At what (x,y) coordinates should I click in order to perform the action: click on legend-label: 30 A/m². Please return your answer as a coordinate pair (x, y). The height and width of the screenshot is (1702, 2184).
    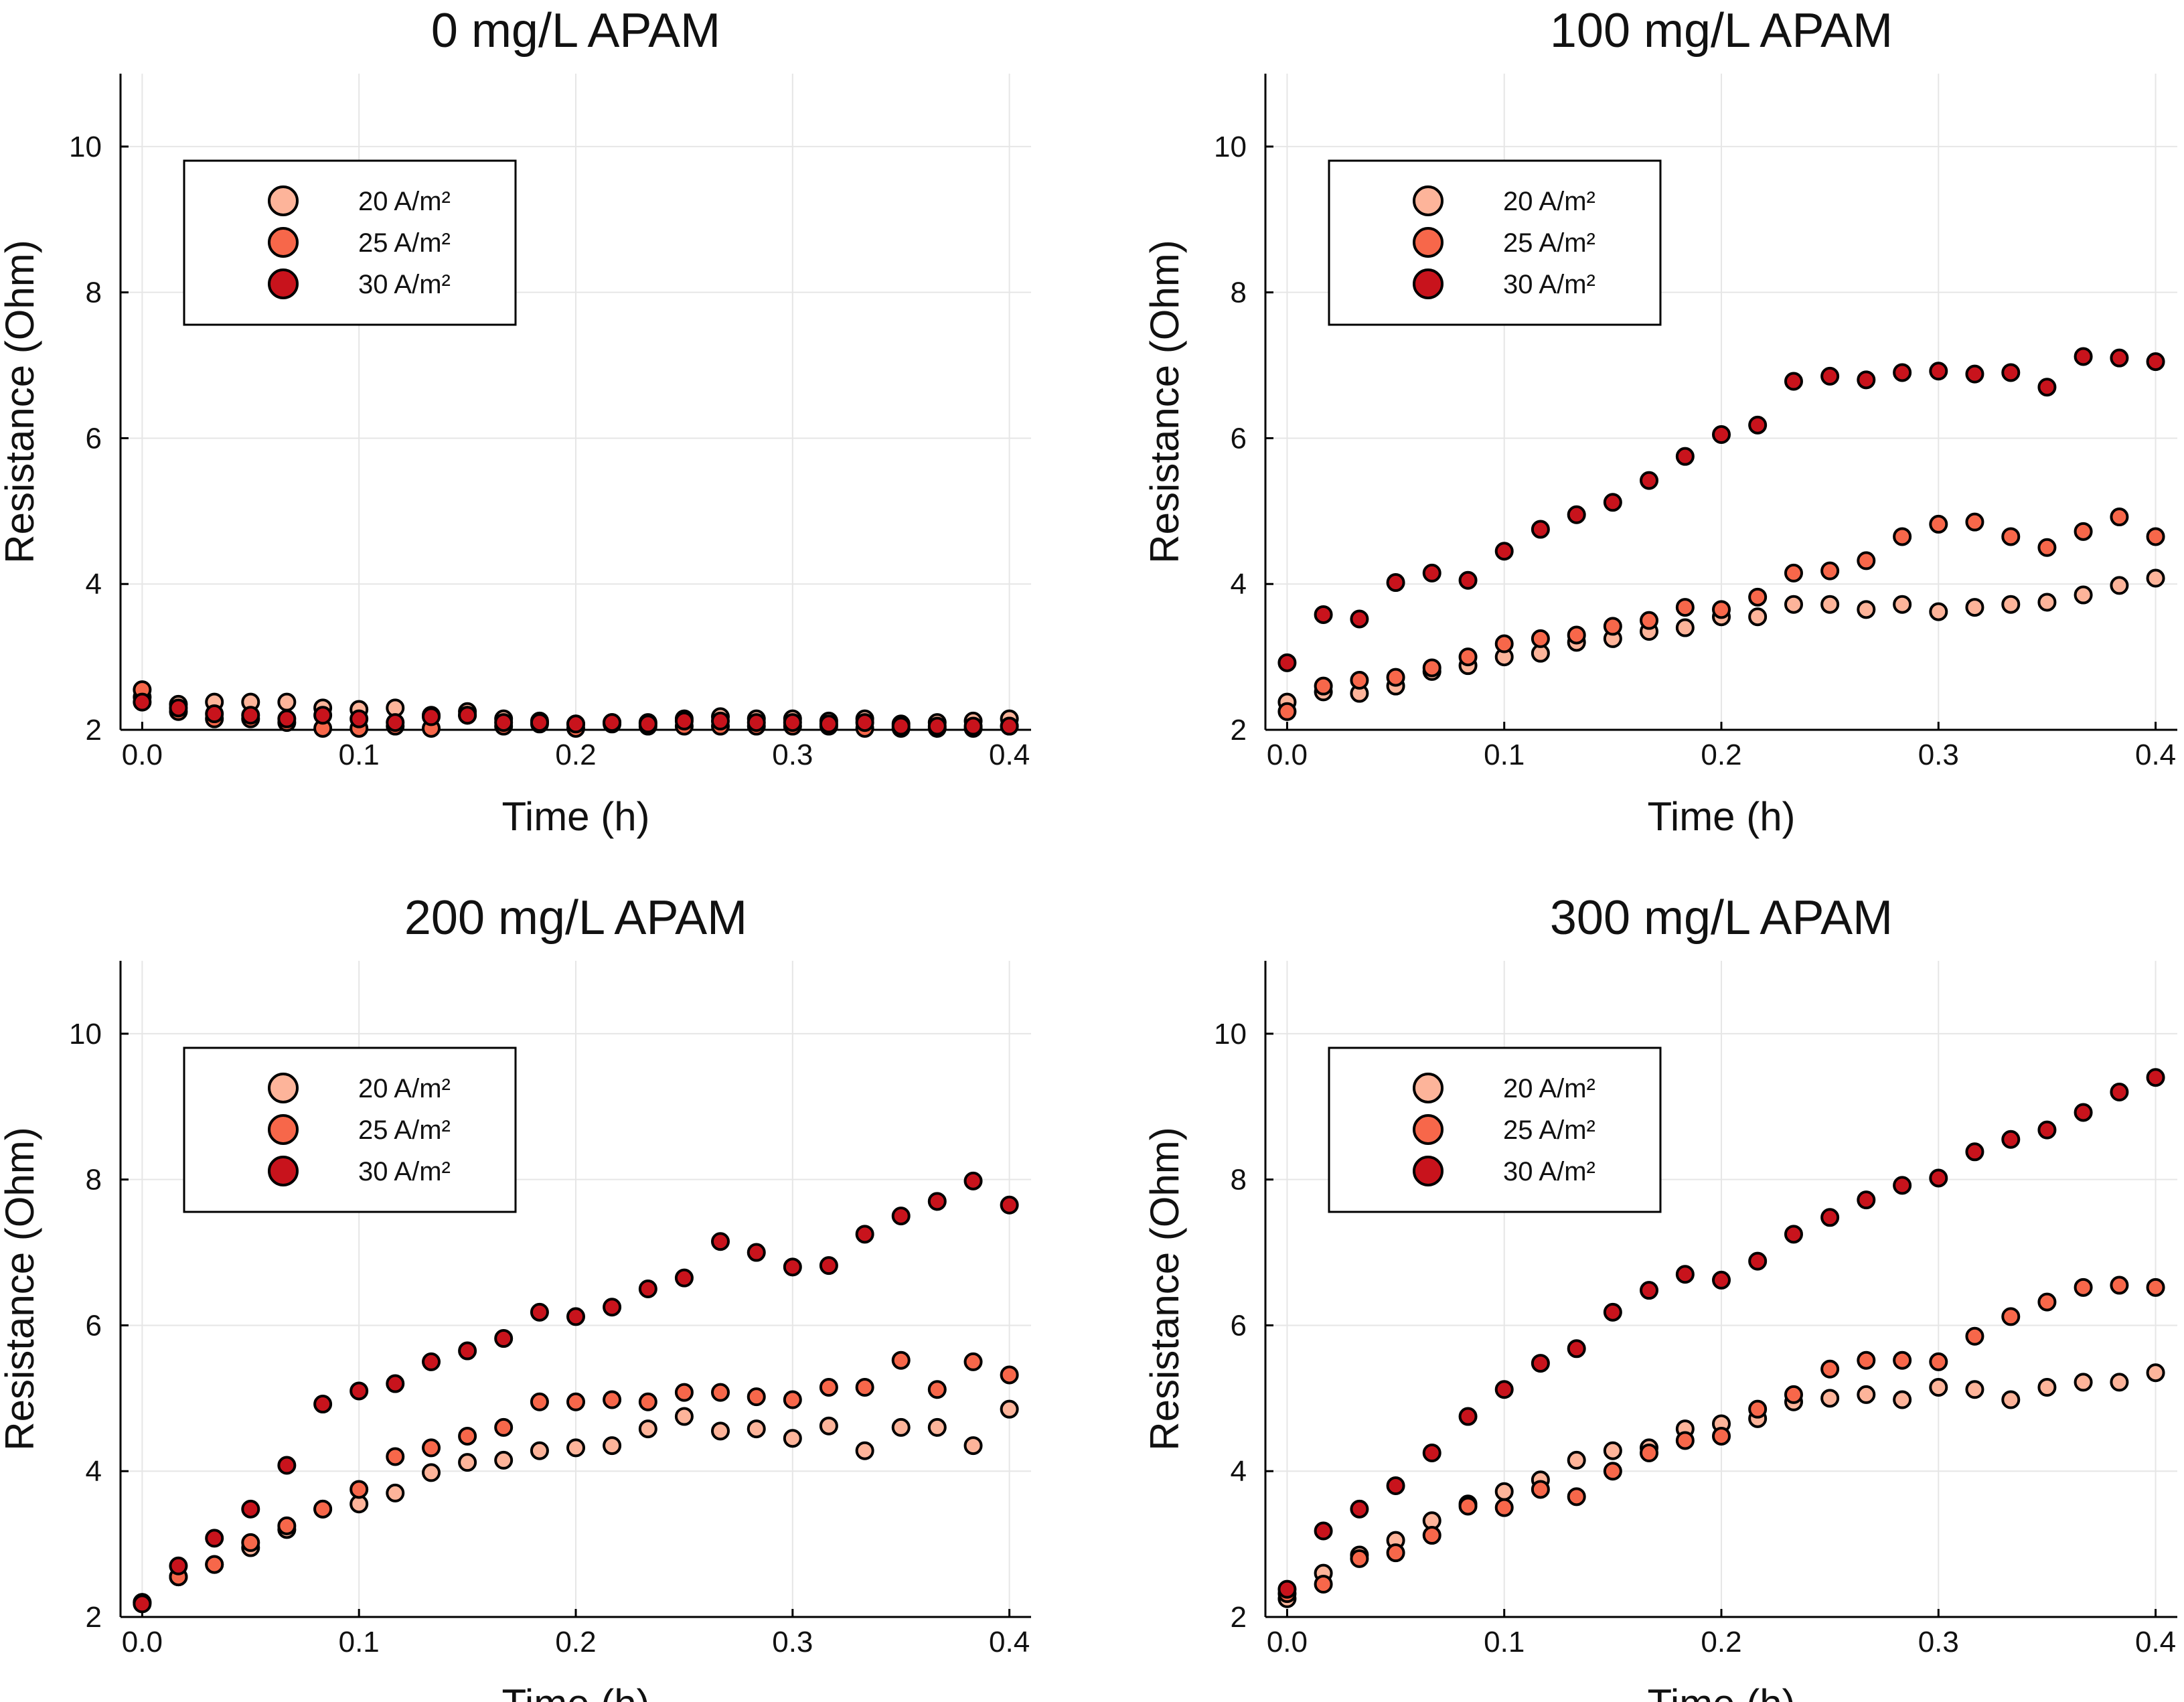
    Looking at the image, I should click on (1549, 1171).